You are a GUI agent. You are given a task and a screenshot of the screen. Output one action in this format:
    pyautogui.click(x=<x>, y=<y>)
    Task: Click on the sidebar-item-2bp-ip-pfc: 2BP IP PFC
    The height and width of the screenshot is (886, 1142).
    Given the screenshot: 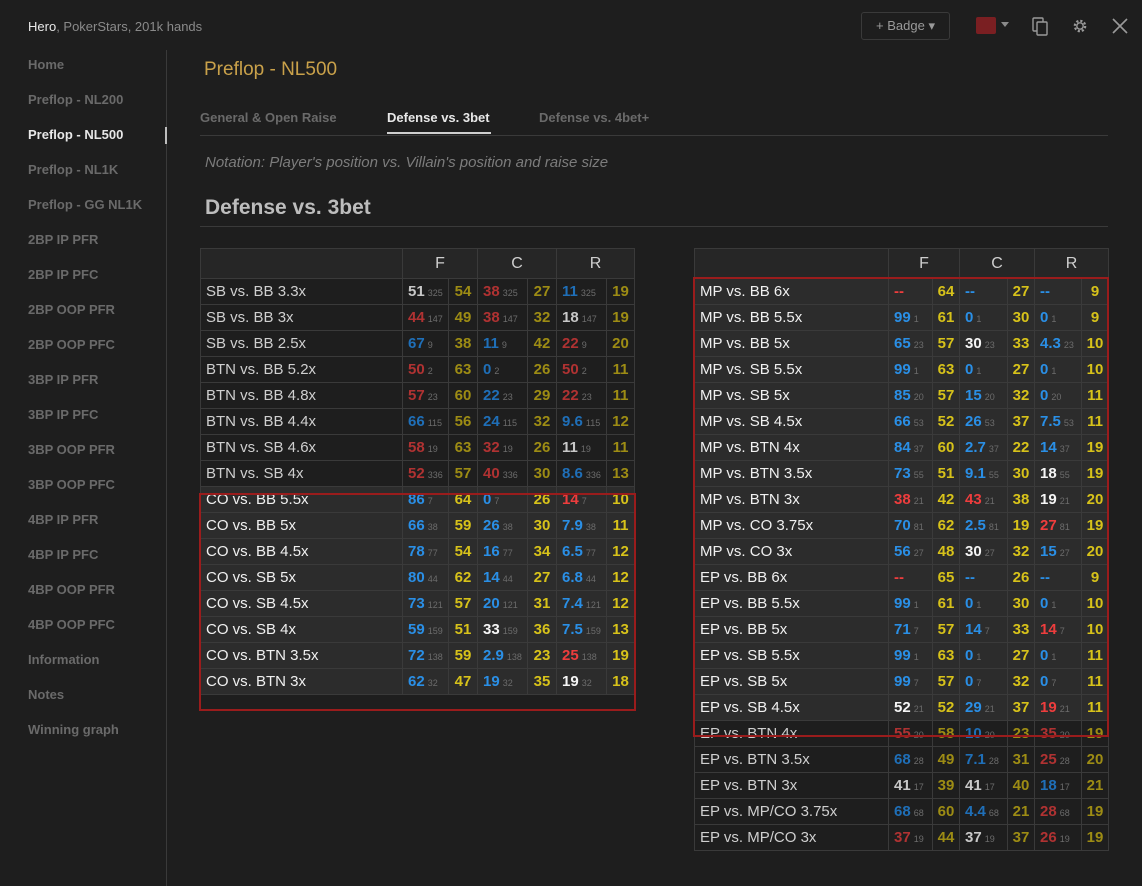 What is the action you would take?
    pyautogui.click(x=63, y=274)
    